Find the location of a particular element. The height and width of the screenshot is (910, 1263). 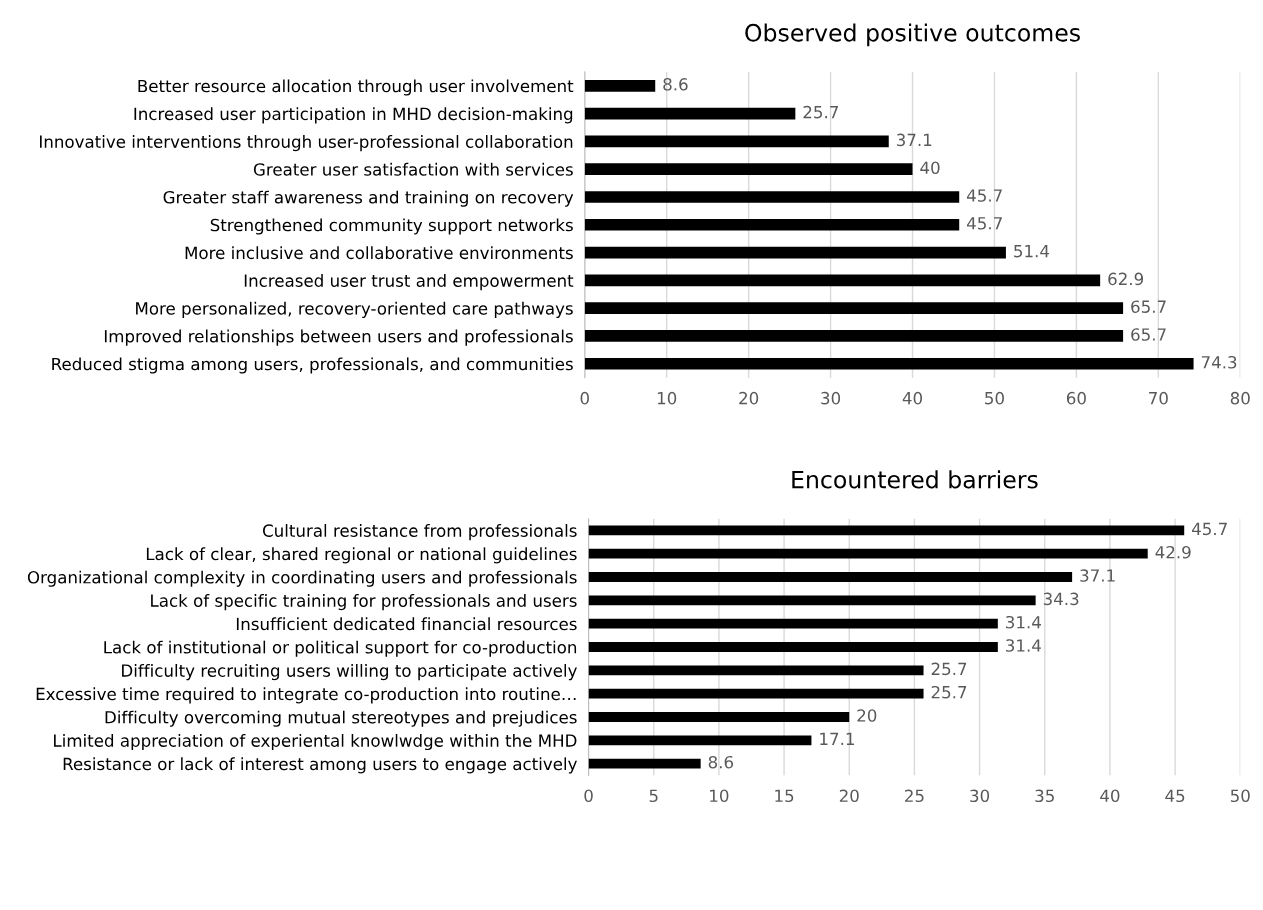

y-tick-label: Improved relationships between users and professionals is located at coordinates (338, 337).